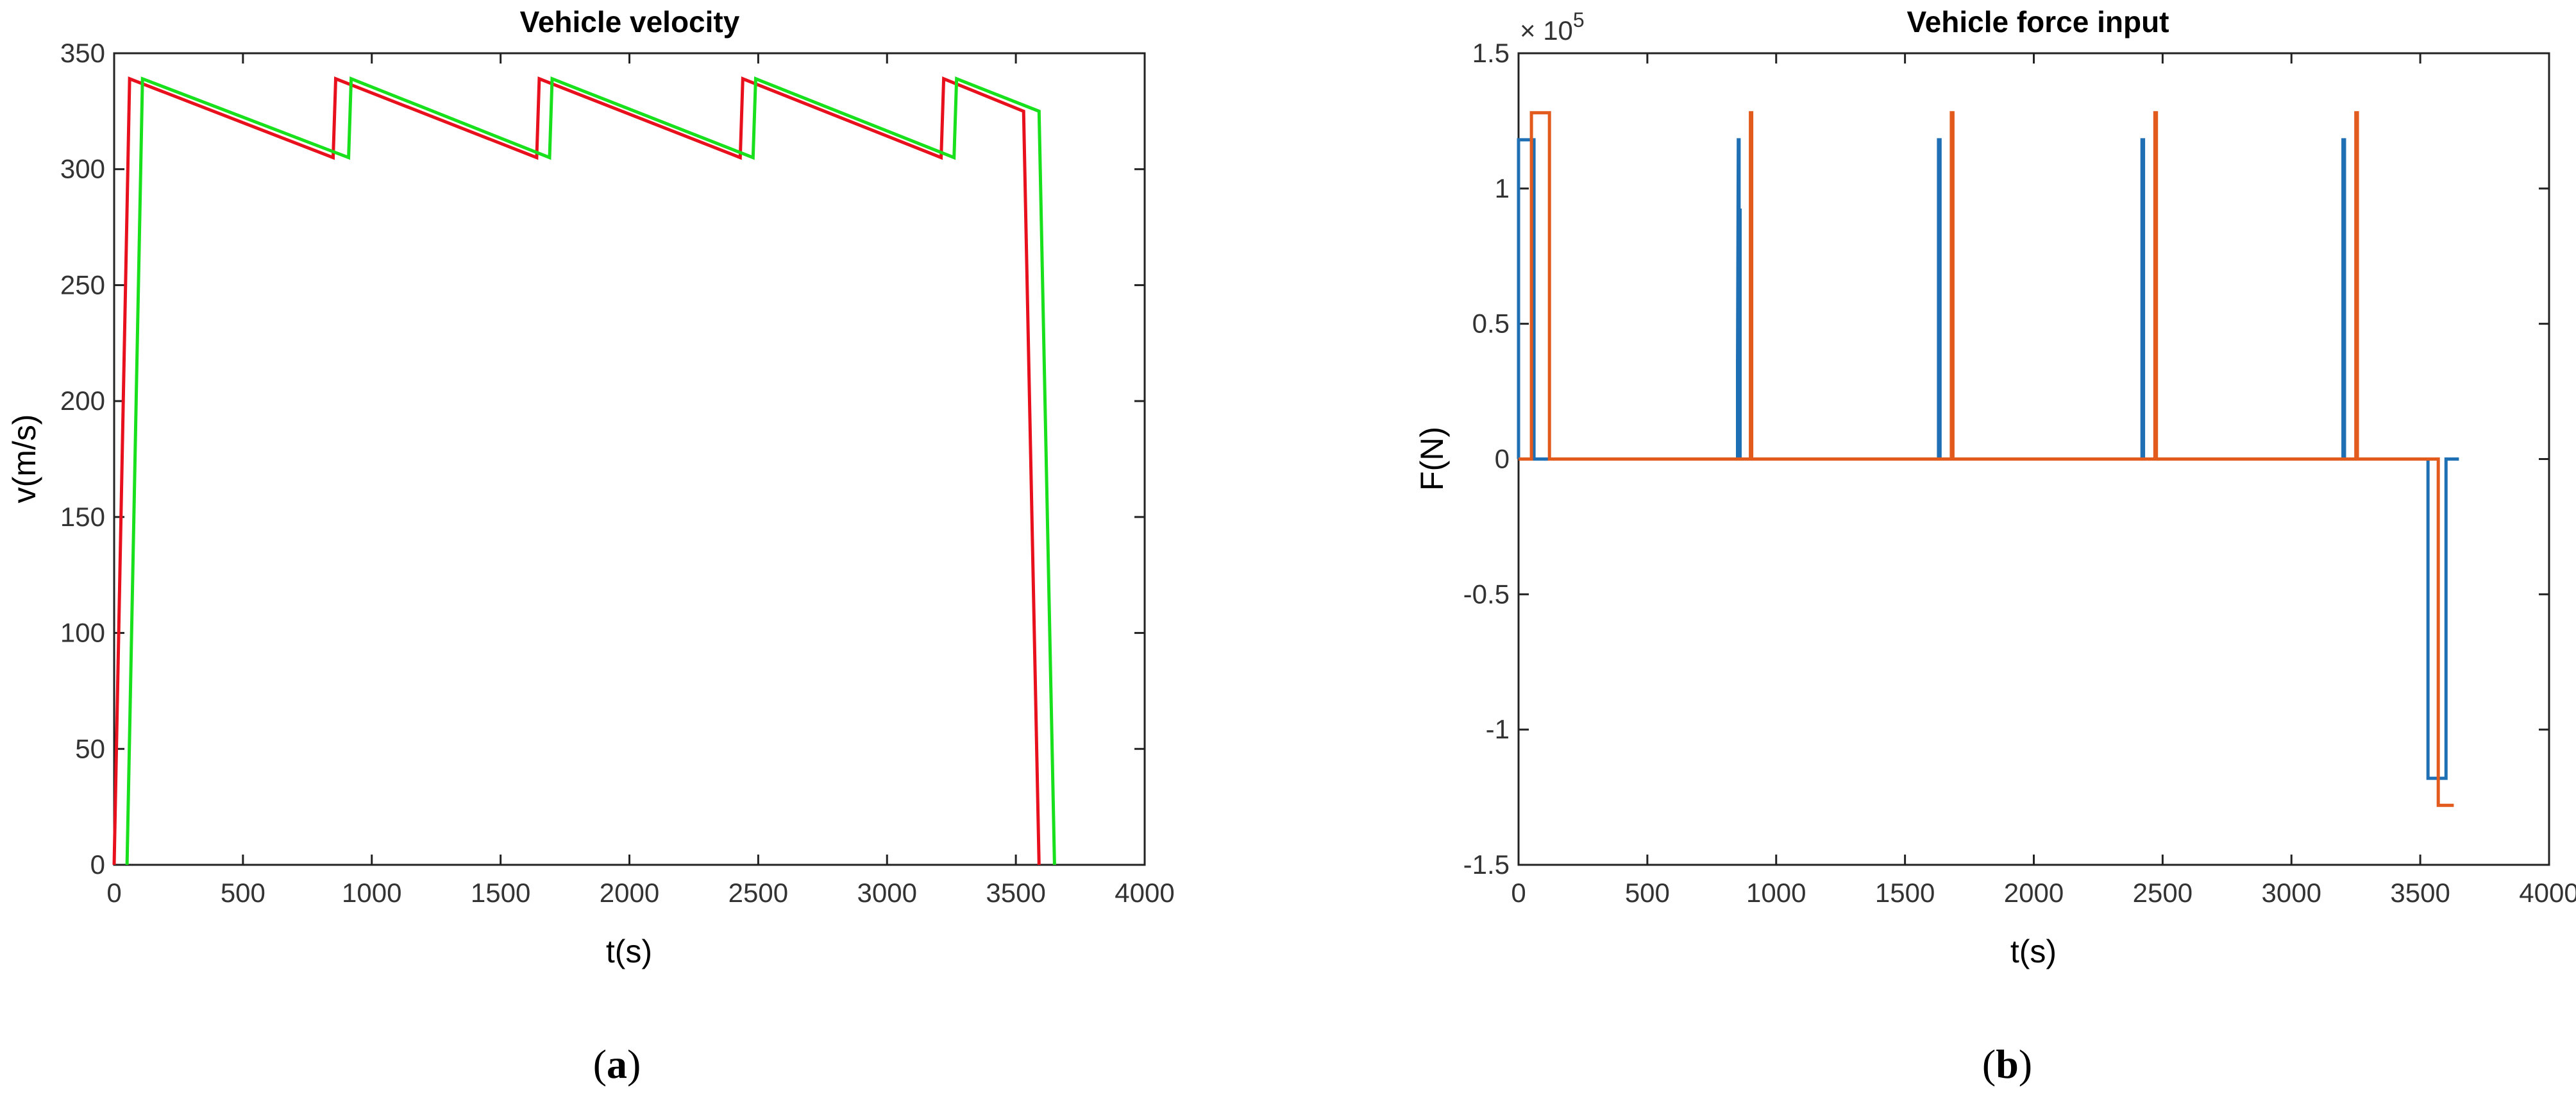 Image resolution: width=2576 pixels, height=1099 pixels. Describe the element at coordinates (2038, 21) in the screenshot. I see `chart-title: Vehicle force input` at that location.